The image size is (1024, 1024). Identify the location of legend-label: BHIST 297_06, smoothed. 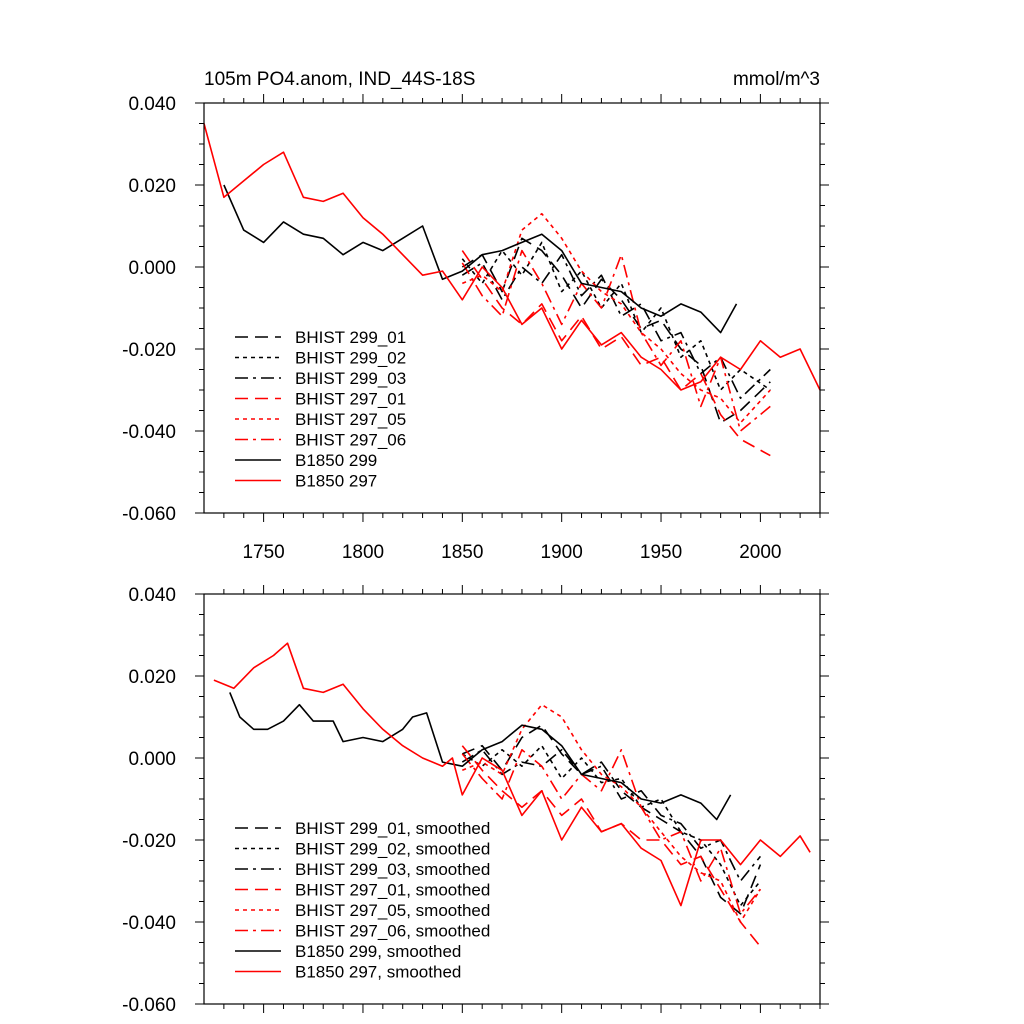
(392, 931).